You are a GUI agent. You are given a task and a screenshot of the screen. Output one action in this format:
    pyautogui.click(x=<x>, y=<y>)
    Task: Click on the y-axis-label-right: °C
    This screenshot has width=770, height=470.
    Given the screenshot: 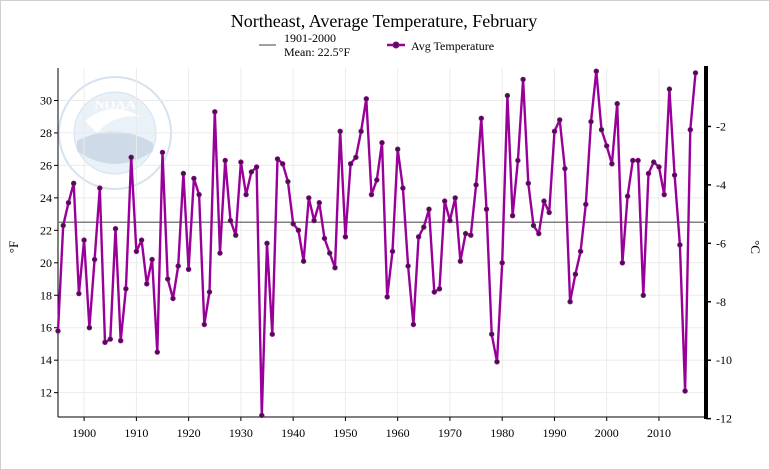 What is the action you would take?
    pyautogui.click(x=755, y=247)
    